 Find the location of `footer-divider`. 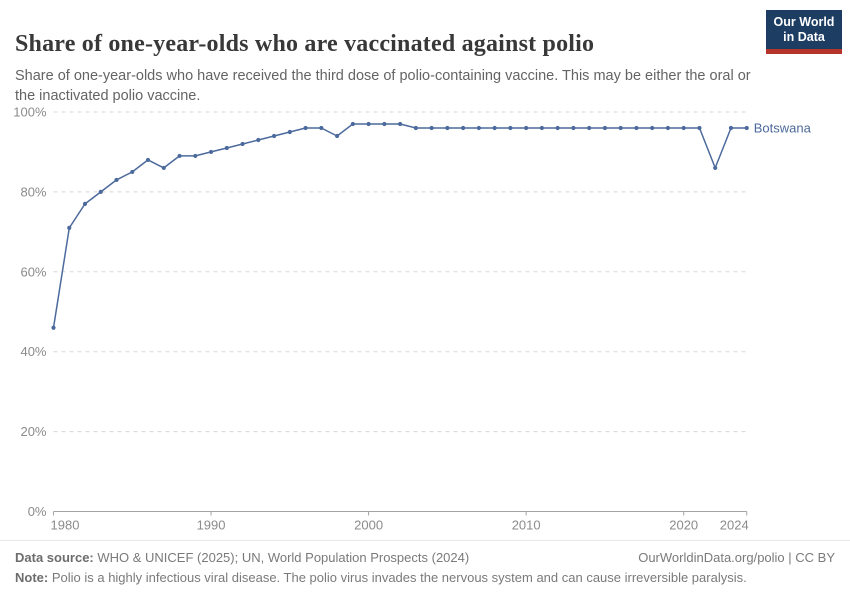

footer-divider is located at coordinates (425, 540).